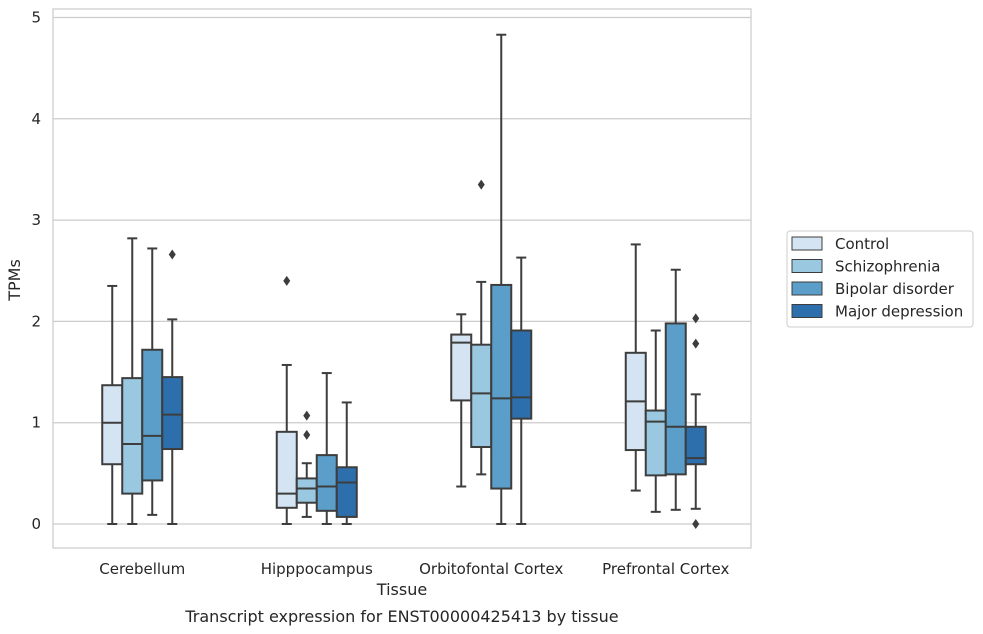 Image resolution: width=983 pixels, height=634 pixels. Describe the element at coordinates (862, 244) in the screenshot. I see `legend-label: Control` at that location.